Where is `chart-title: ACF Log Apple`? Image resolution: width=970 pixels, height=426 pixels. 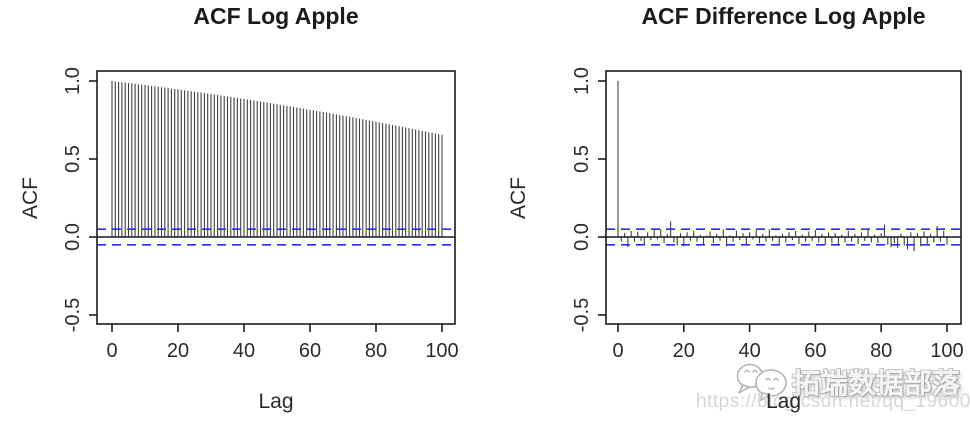 chart-title: ACF Log Apple is located at coordinates (276, 16).